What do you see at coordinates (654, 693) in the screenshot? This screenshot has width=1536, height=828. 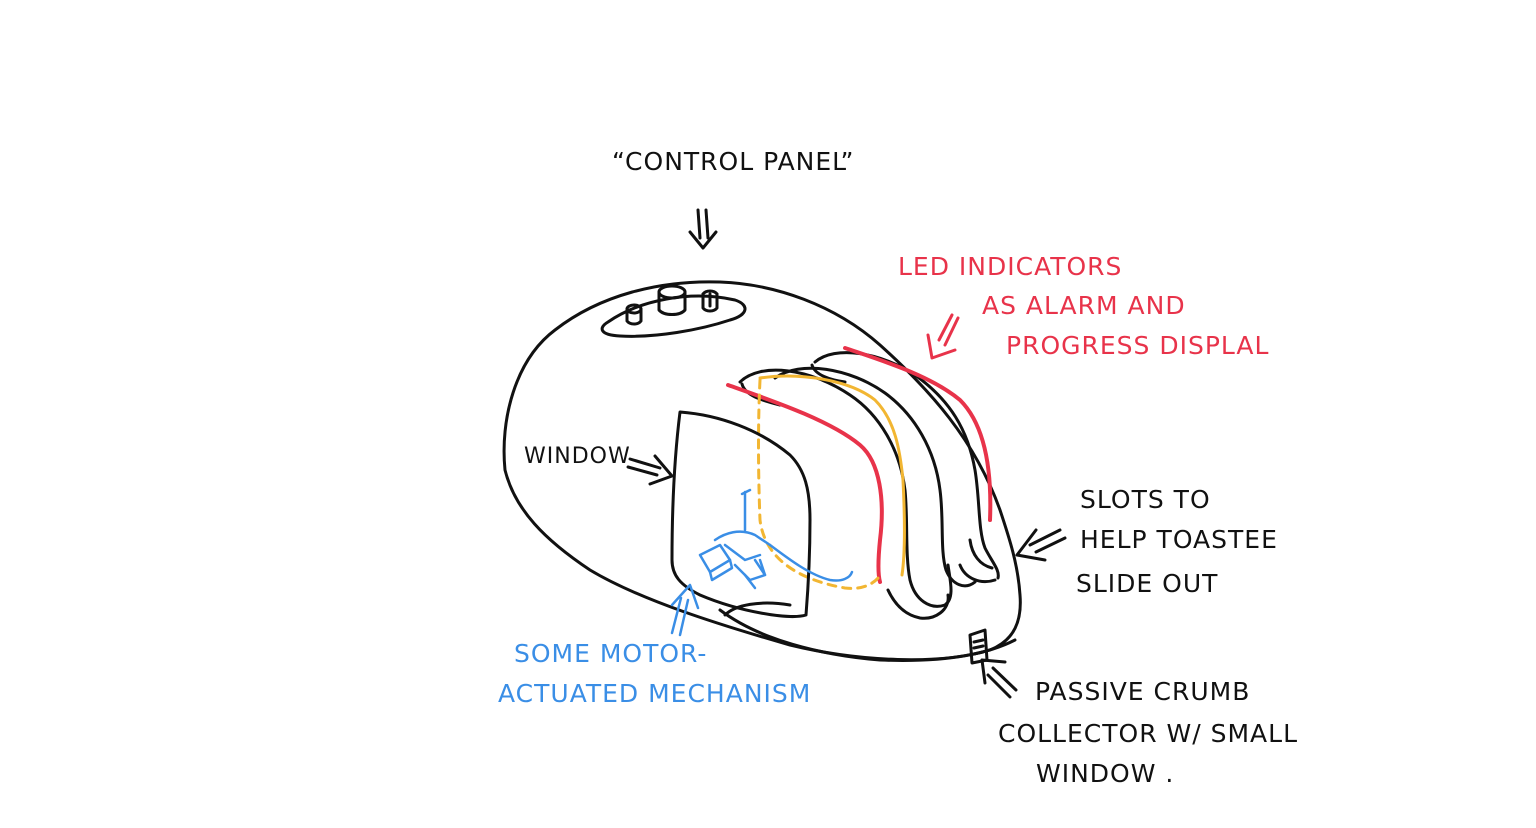 I see `label-mechanism-line2: ACTUATED MECHANISM` at bounding box center [654, 693].